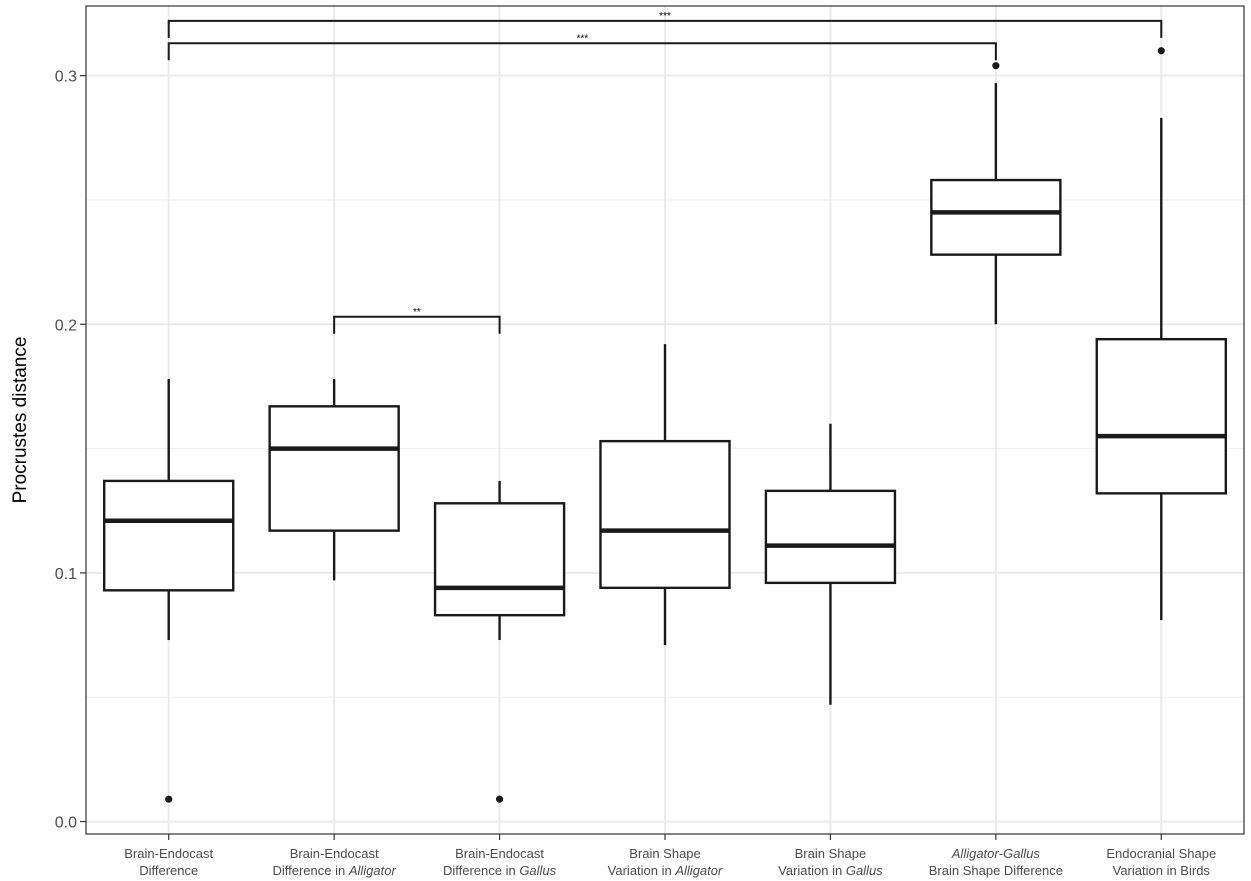 The height and width of the screenshot is (881, 1251). I want to click on significance-label: **, so click(417, 312).